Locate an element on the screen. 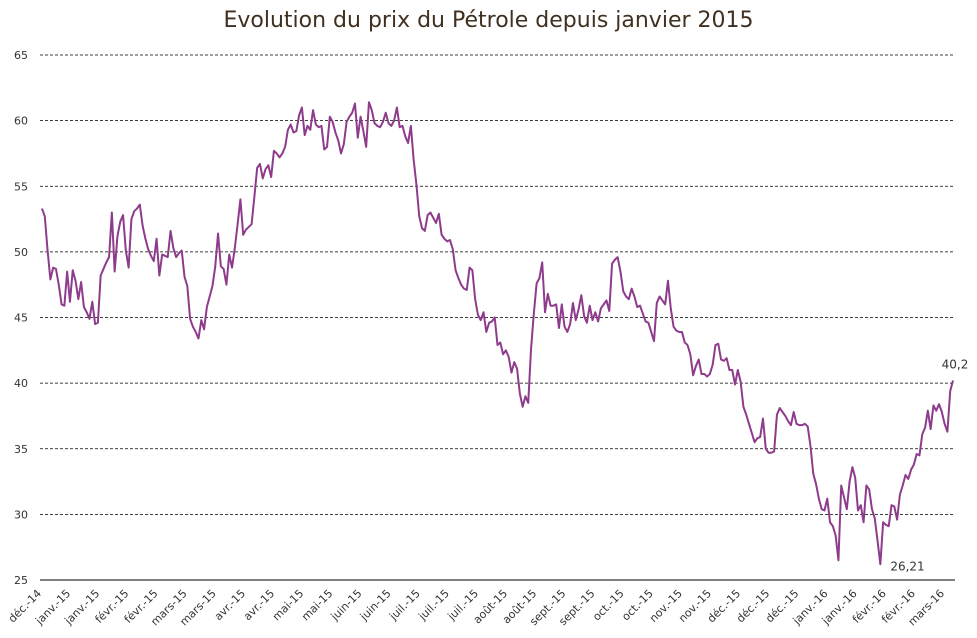 Image resolution: width=977 pixels, height=638 pixels. y-tick-label: 35 is located at coordinates (21, 449).